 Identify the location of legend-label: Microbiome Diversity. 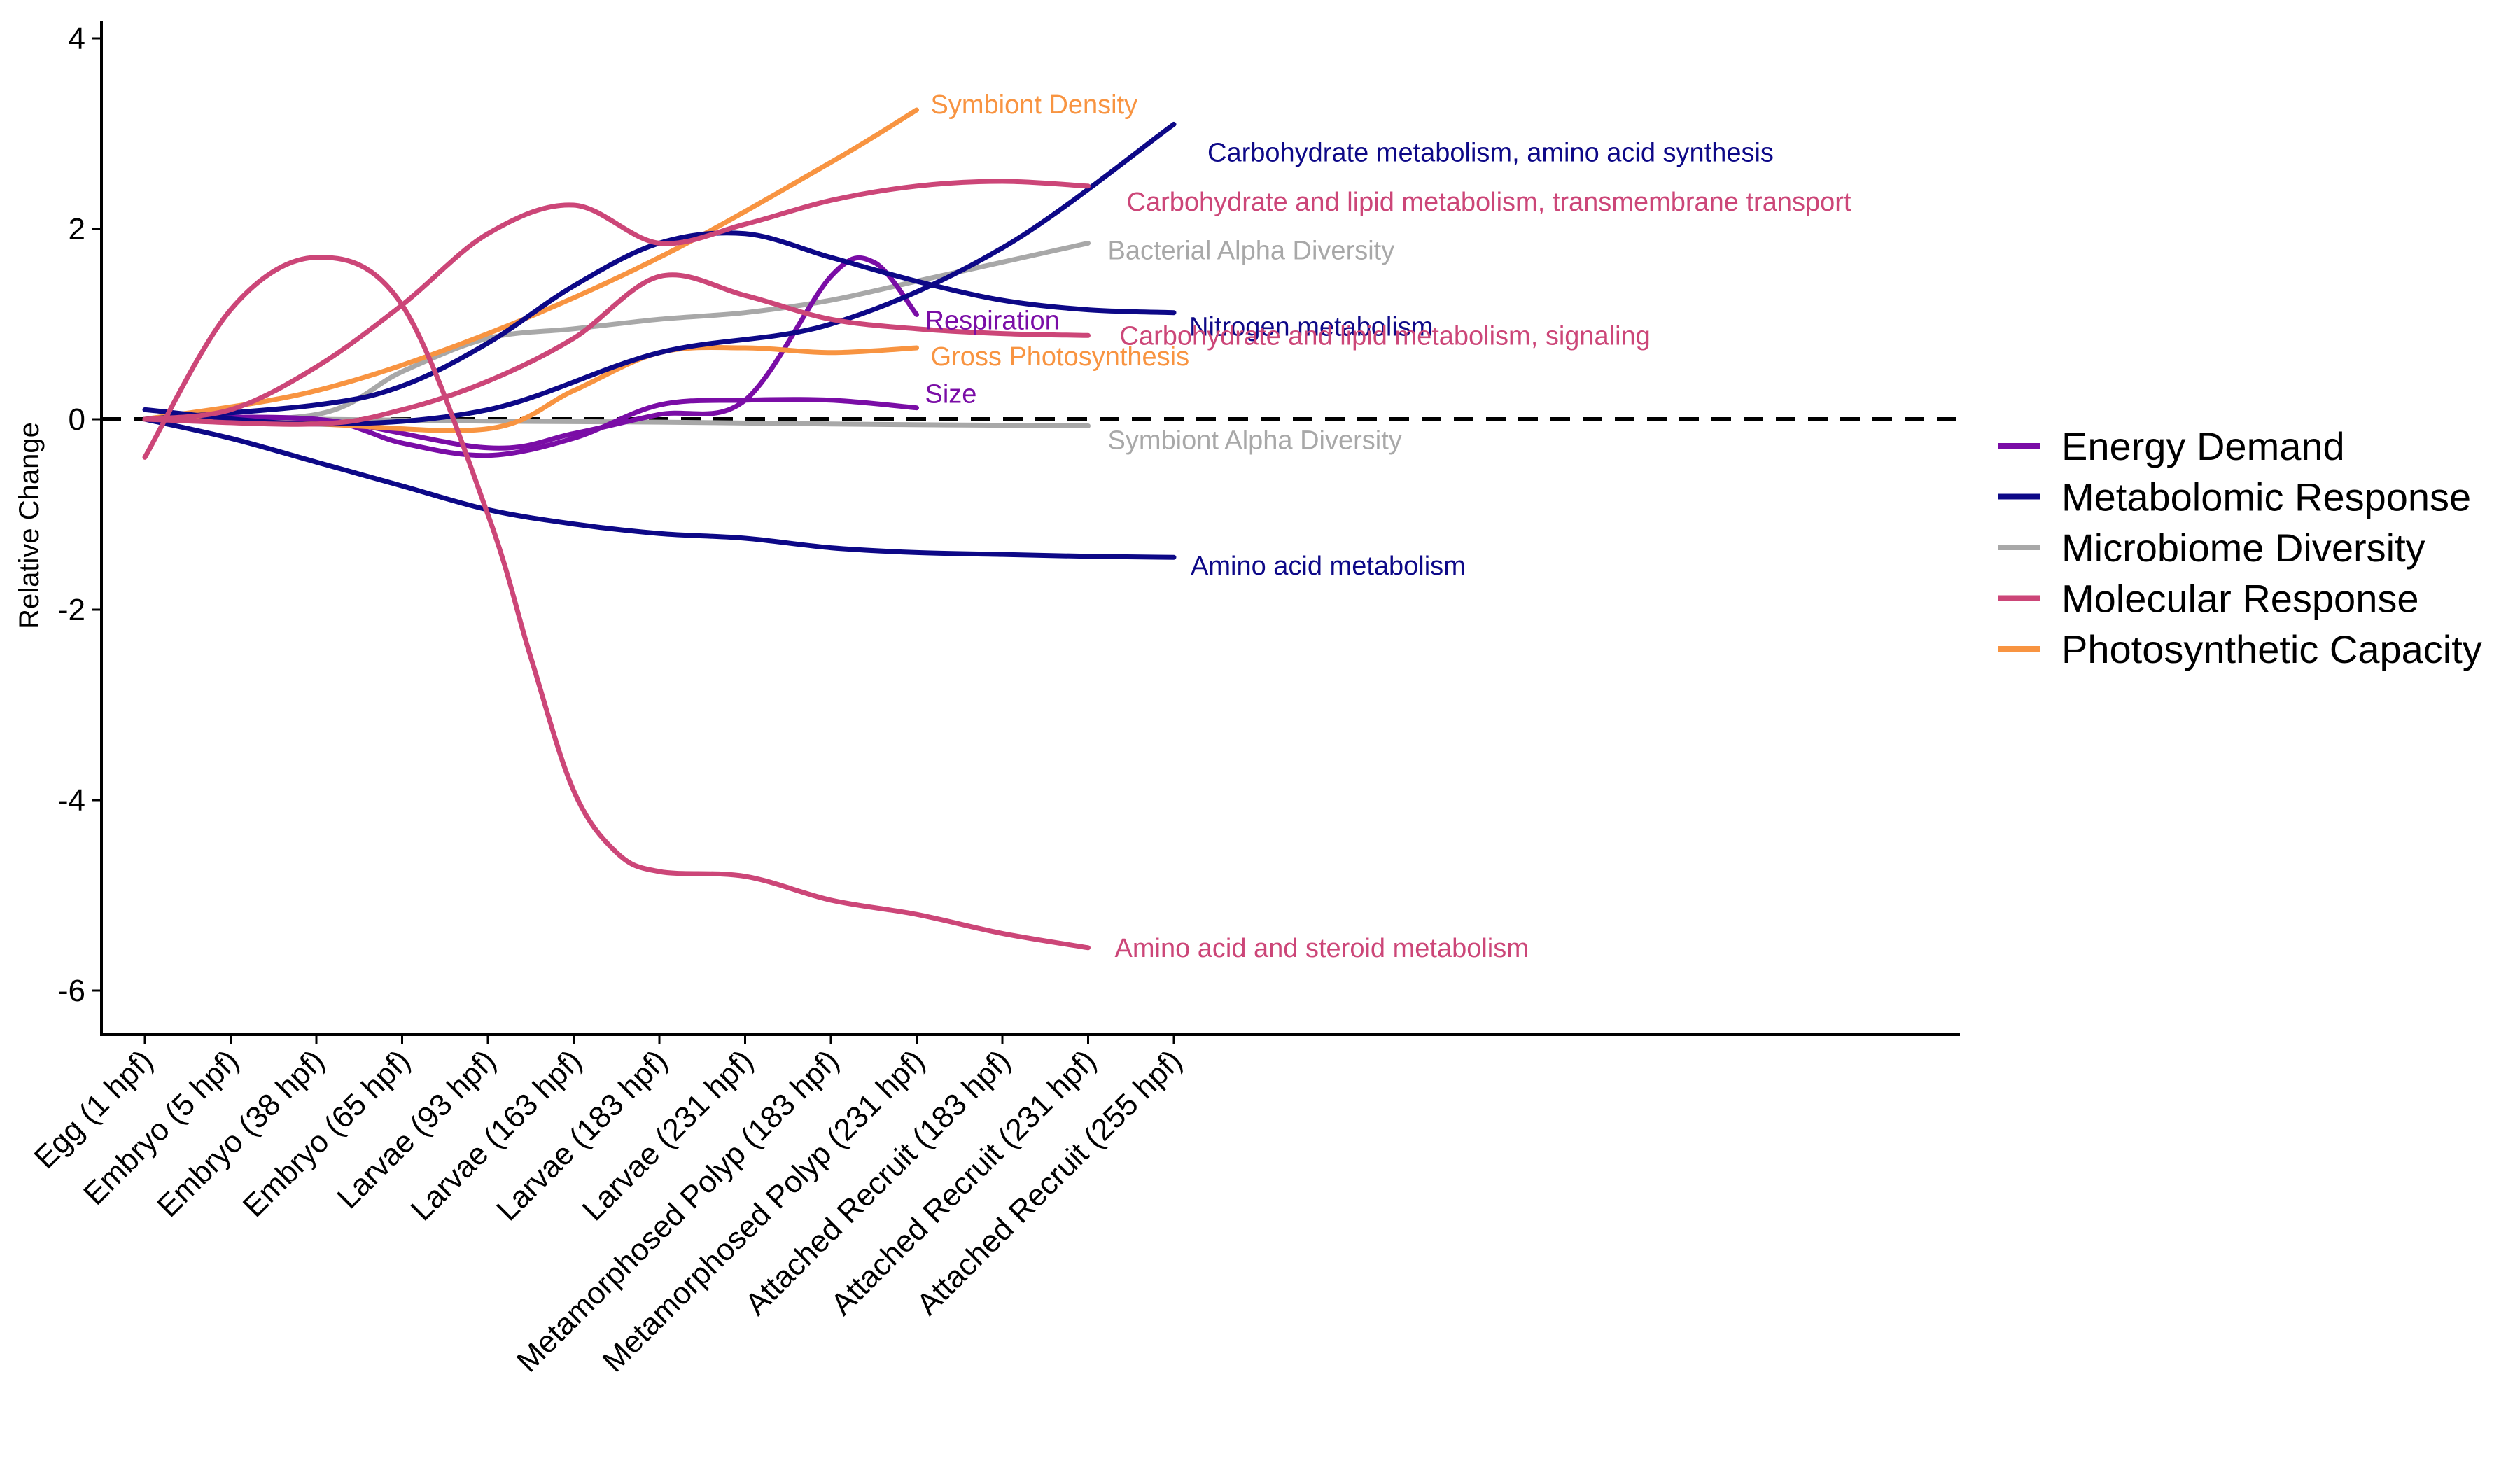
(2244, 548).